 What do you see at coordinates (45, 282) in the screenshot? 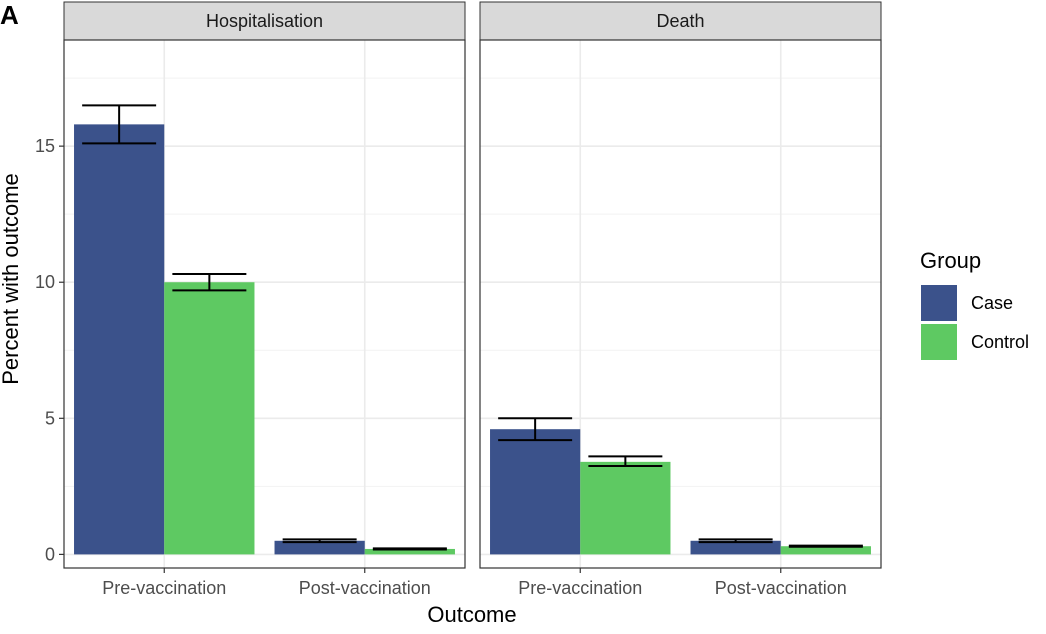
I see `y-tick-label: 10` at bounding box center [45, 282].